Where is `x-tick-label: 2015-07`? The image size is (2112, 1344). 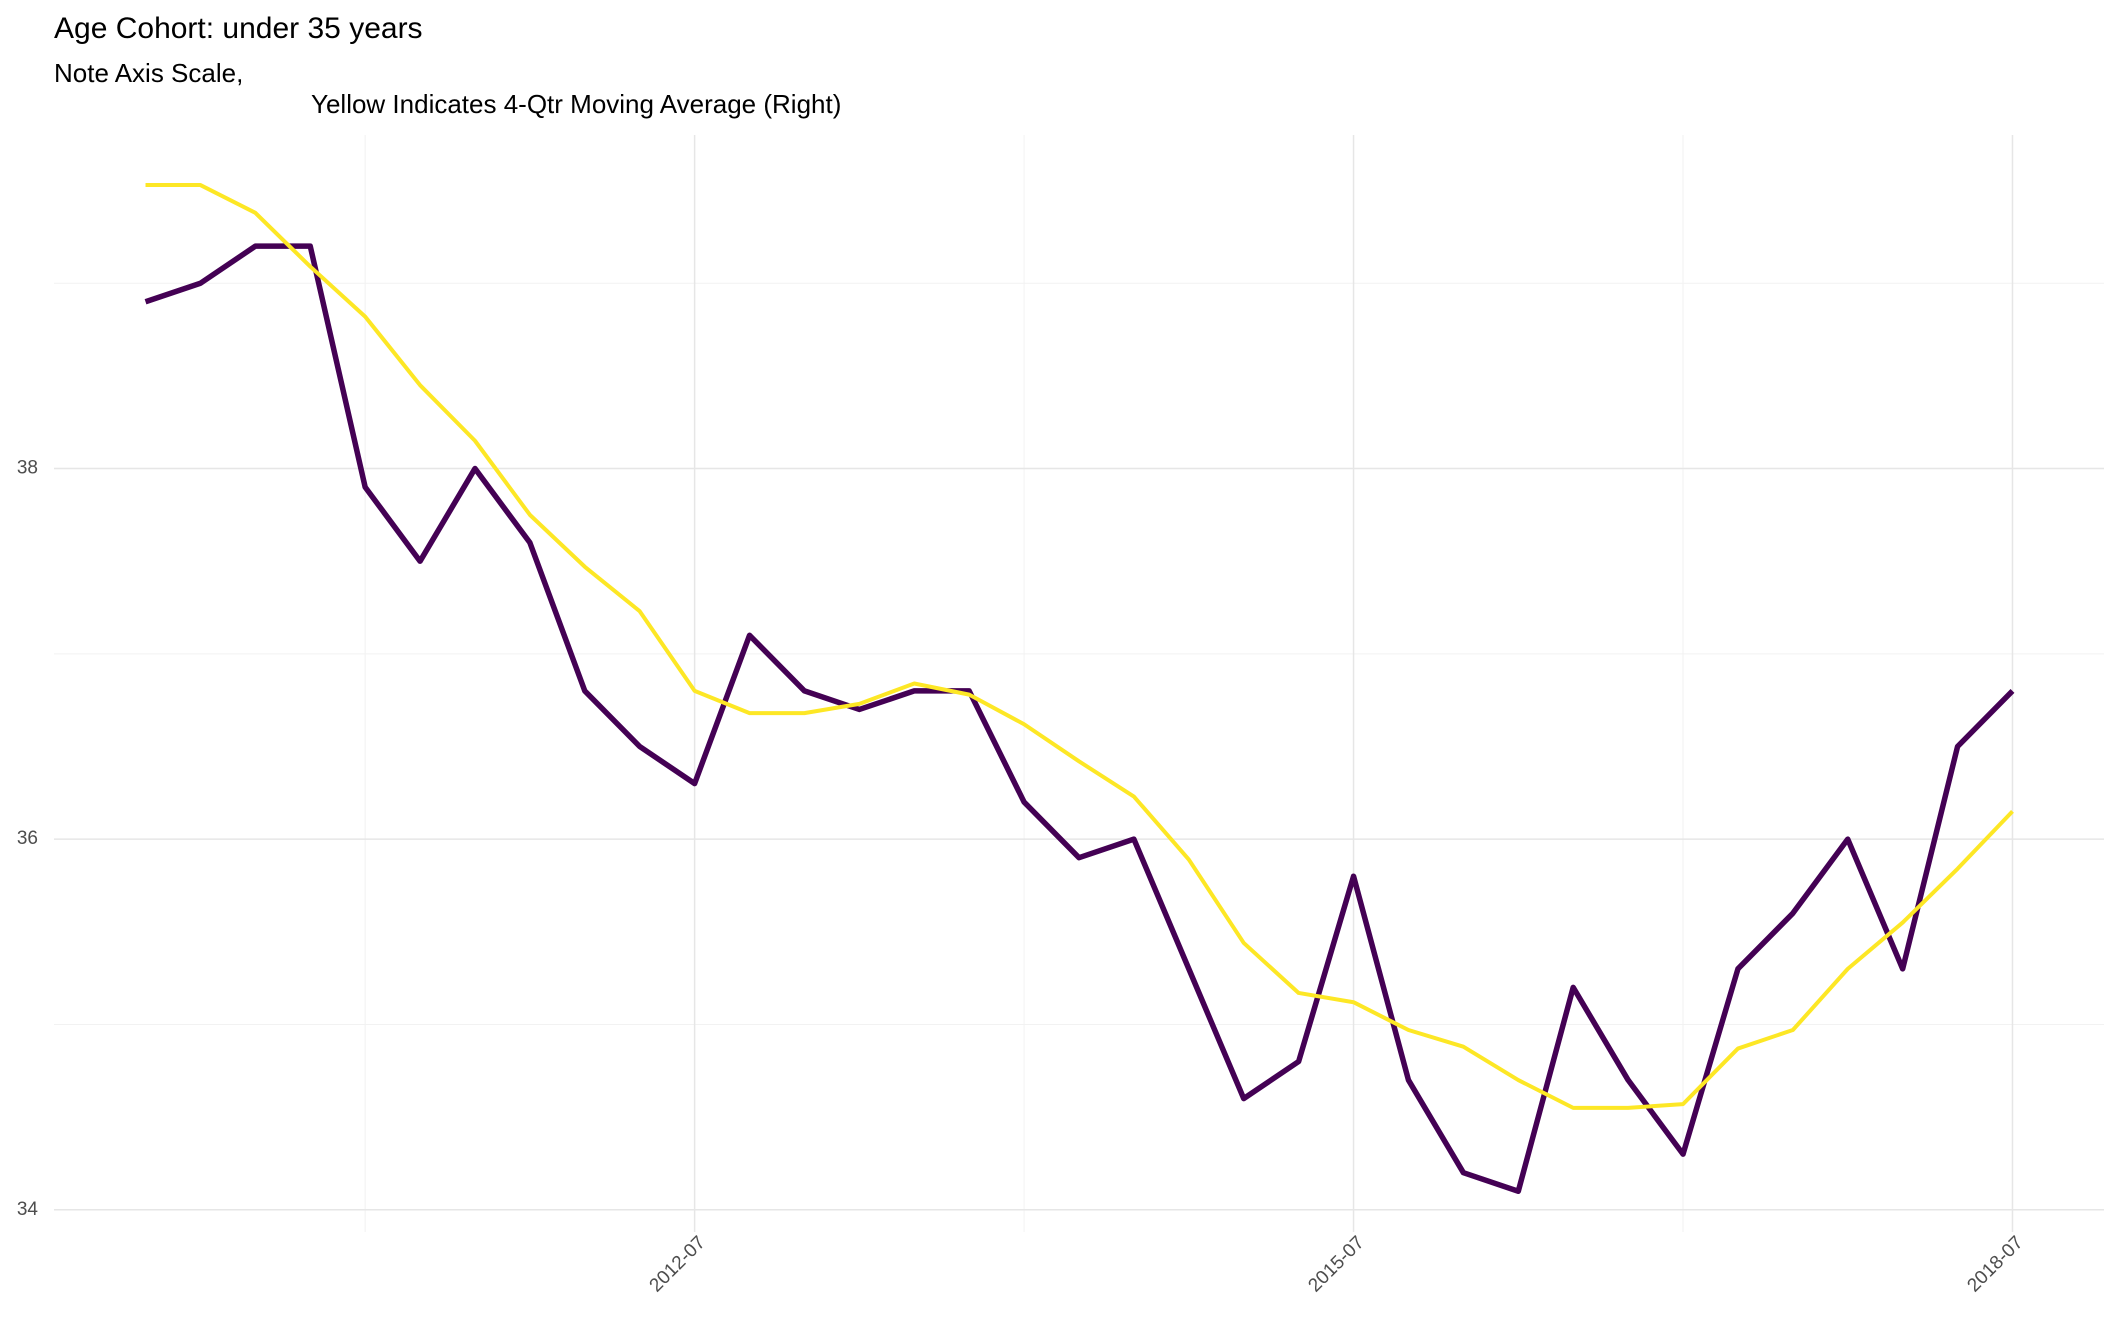
x-tick-label: 2015-07 is located at coordinates (1336, 1264).